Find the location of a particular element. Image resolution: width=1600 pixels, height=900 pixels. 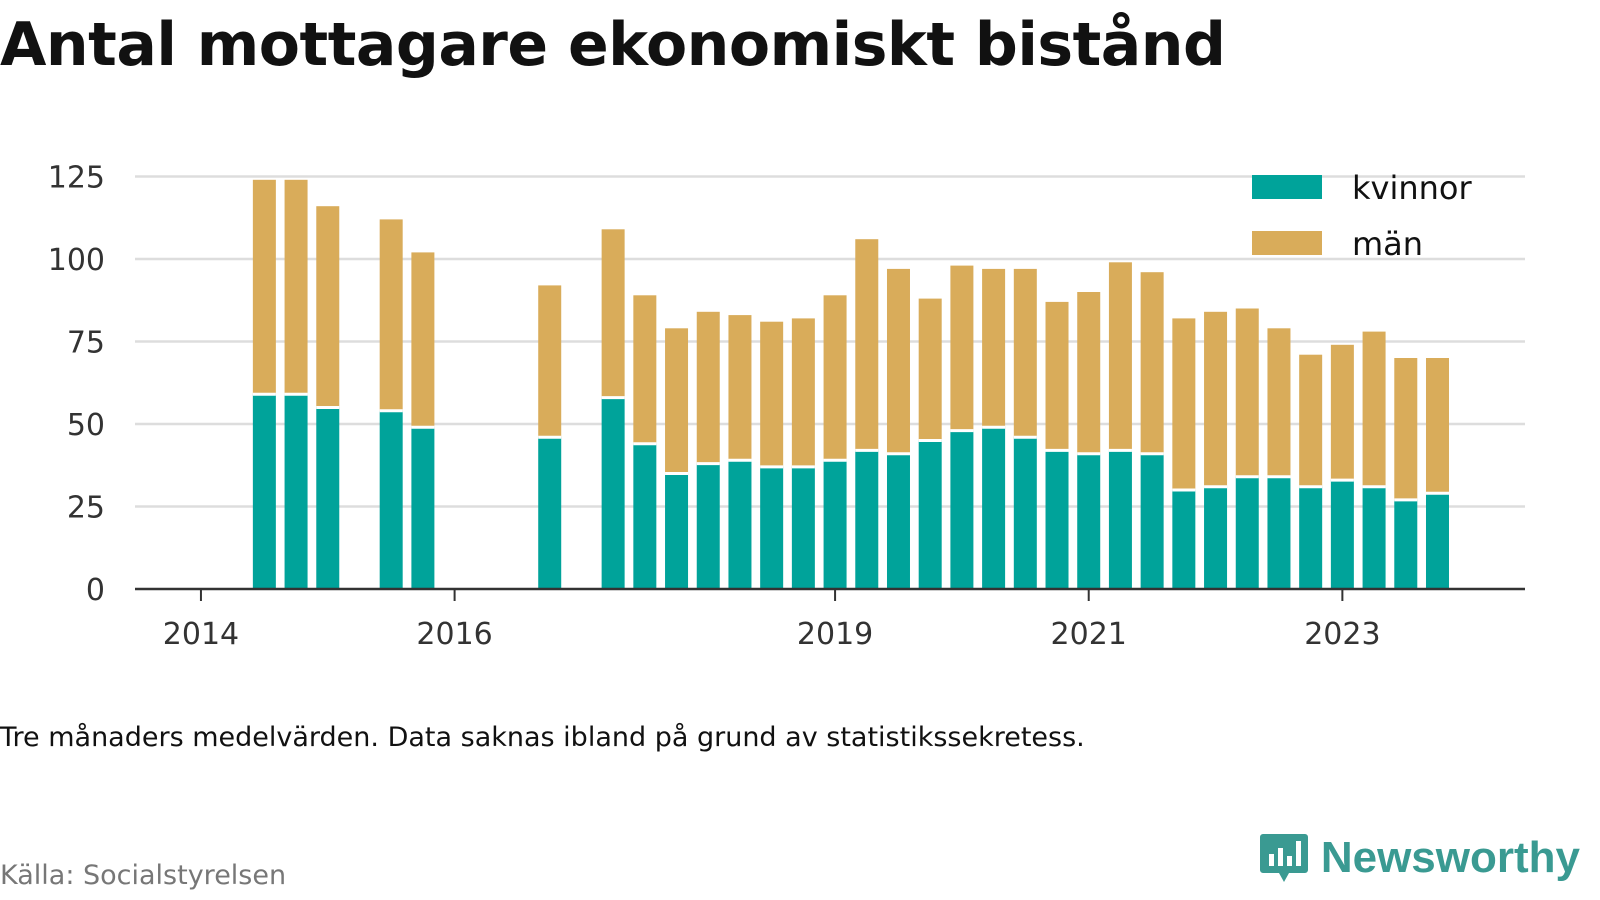

legend-label: män is located at coordinates (1387, 244).